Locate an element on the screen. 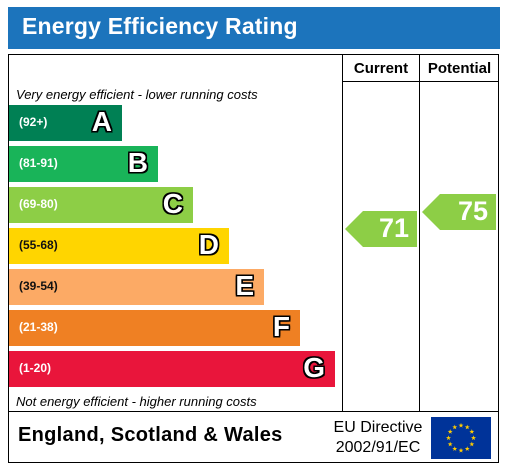 Image resolution: width=509 pixels, height=467 pixels. band-range-e: (39-54) is located at coordinates (38, 286).